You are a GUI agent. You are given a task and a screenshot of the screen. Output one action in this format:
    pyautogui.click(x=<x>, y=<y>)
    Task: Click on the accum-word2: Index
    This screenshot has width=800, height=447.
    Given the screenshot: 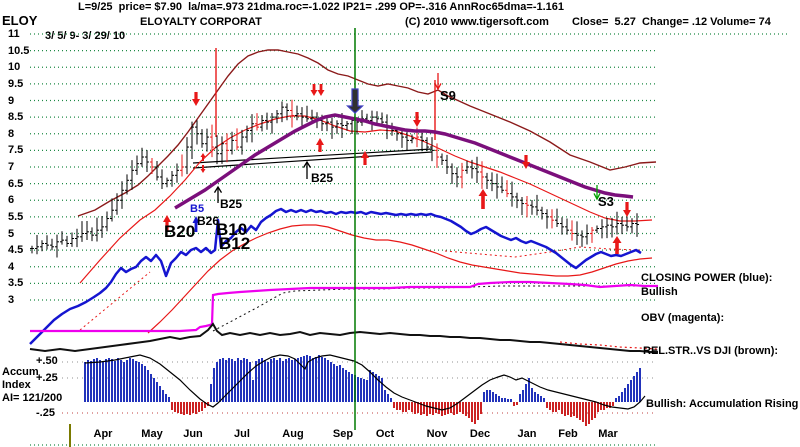 What is the action you would take?
    pyautogui.click(x=16, y=385)
    